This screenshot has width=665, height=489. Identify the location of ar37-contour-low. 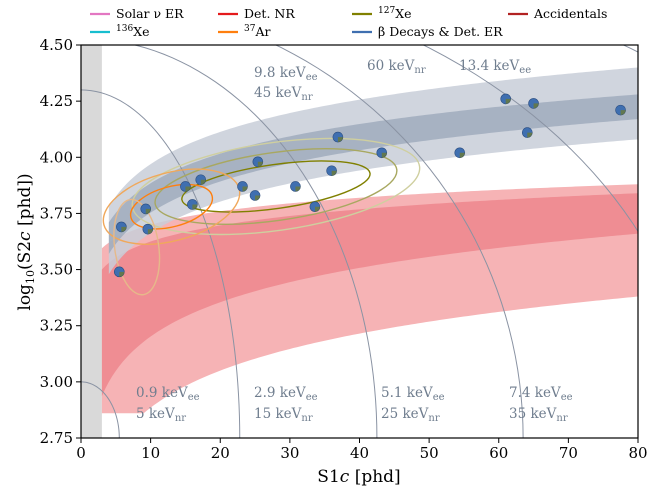
(137, 247).